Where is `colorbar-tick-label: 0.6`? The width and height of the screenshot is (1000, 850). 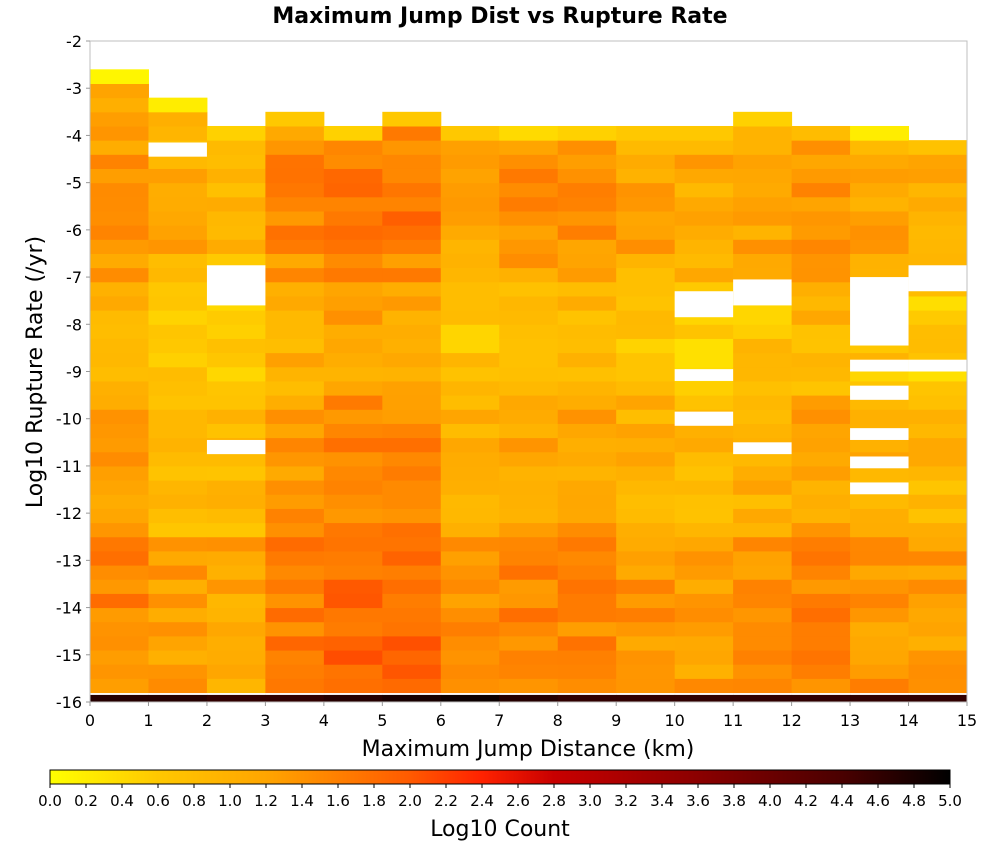 colorbar-tick-label: 0.6 is located at coordinates (158, 801).